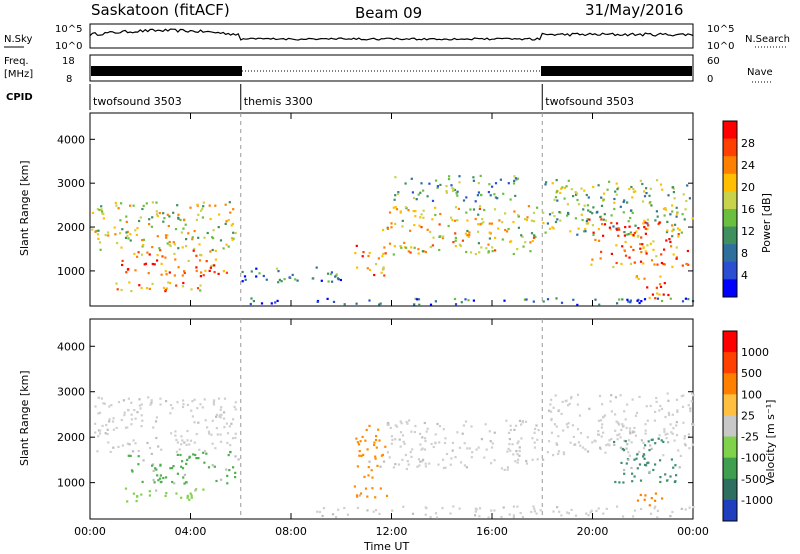  I want to click on colorbar-swatch, so click(730, 447).